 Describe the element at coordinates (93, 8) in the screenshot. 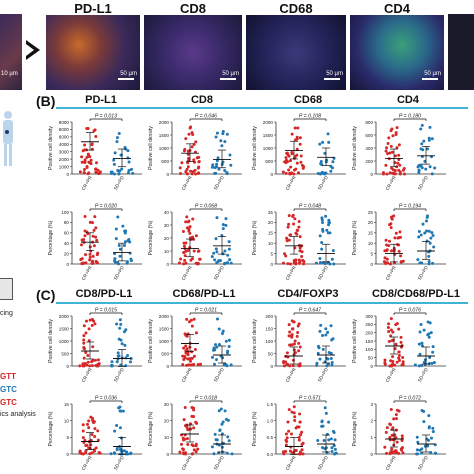

I see `micro-label: PD-L1` at that location.